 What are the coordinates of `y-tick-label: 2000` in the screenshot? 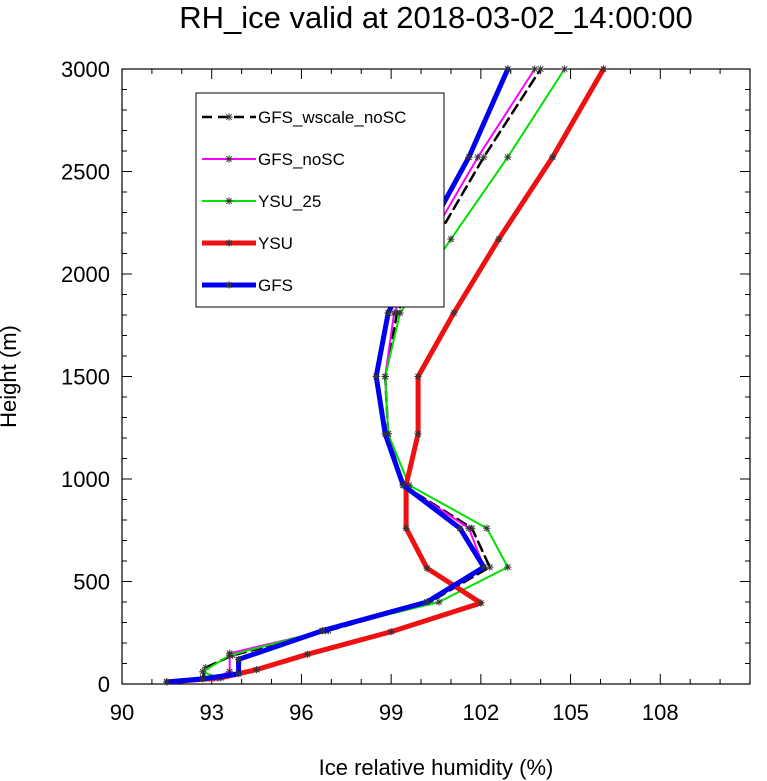 It's located at (85, 274).